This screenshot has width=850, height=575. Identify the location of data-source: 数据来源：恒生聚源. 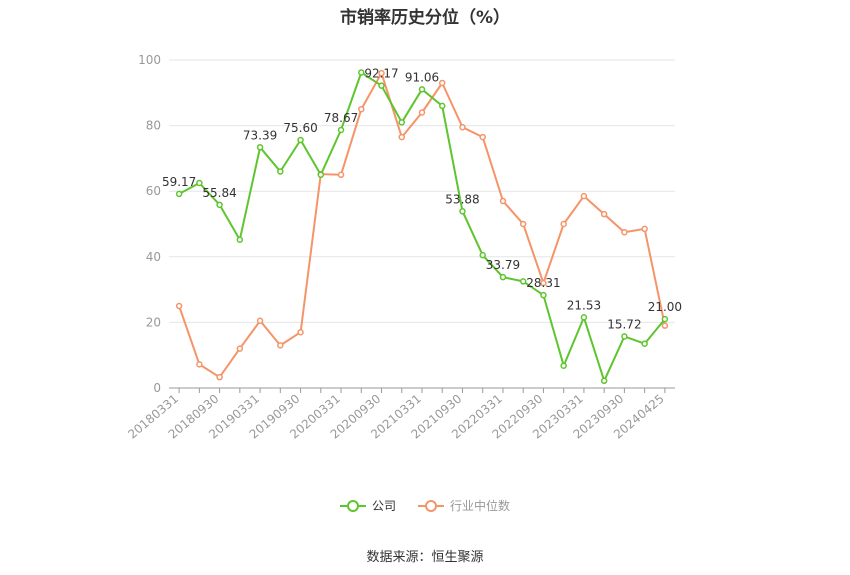
(425, 557).